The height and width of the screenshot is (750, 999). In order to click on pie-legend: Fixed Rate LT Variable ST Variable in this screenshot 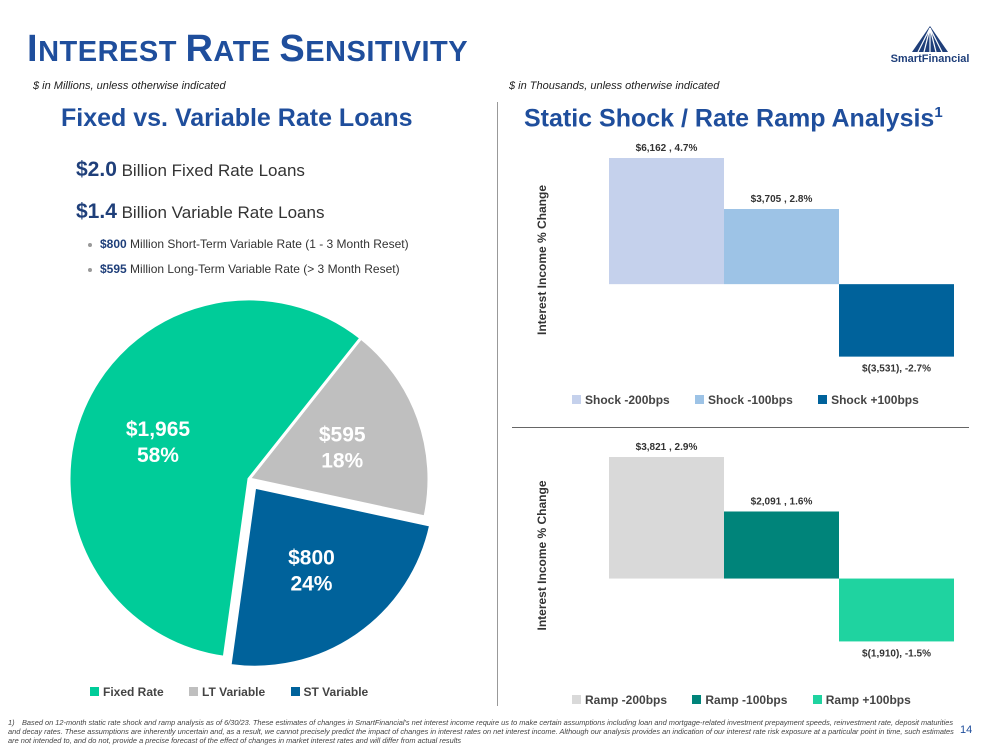, I will do `click(240, 692)`.